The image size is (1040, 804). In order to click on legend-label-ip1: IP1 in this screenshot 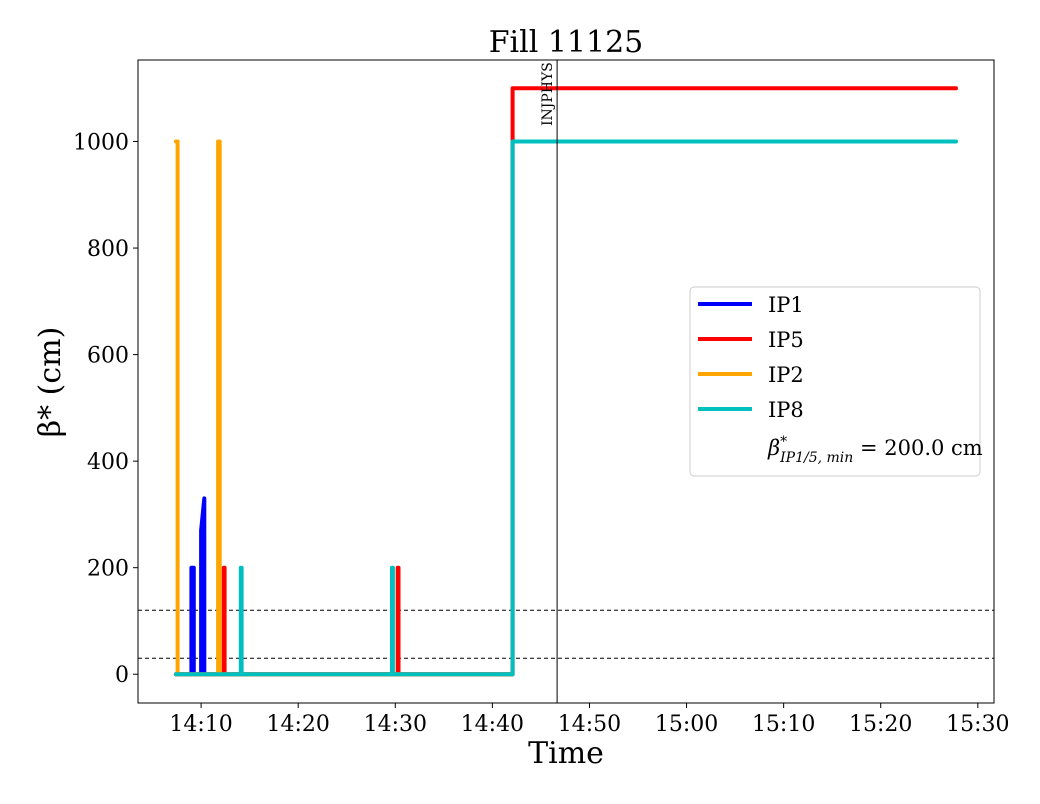, I will do `click(786, 305)`.